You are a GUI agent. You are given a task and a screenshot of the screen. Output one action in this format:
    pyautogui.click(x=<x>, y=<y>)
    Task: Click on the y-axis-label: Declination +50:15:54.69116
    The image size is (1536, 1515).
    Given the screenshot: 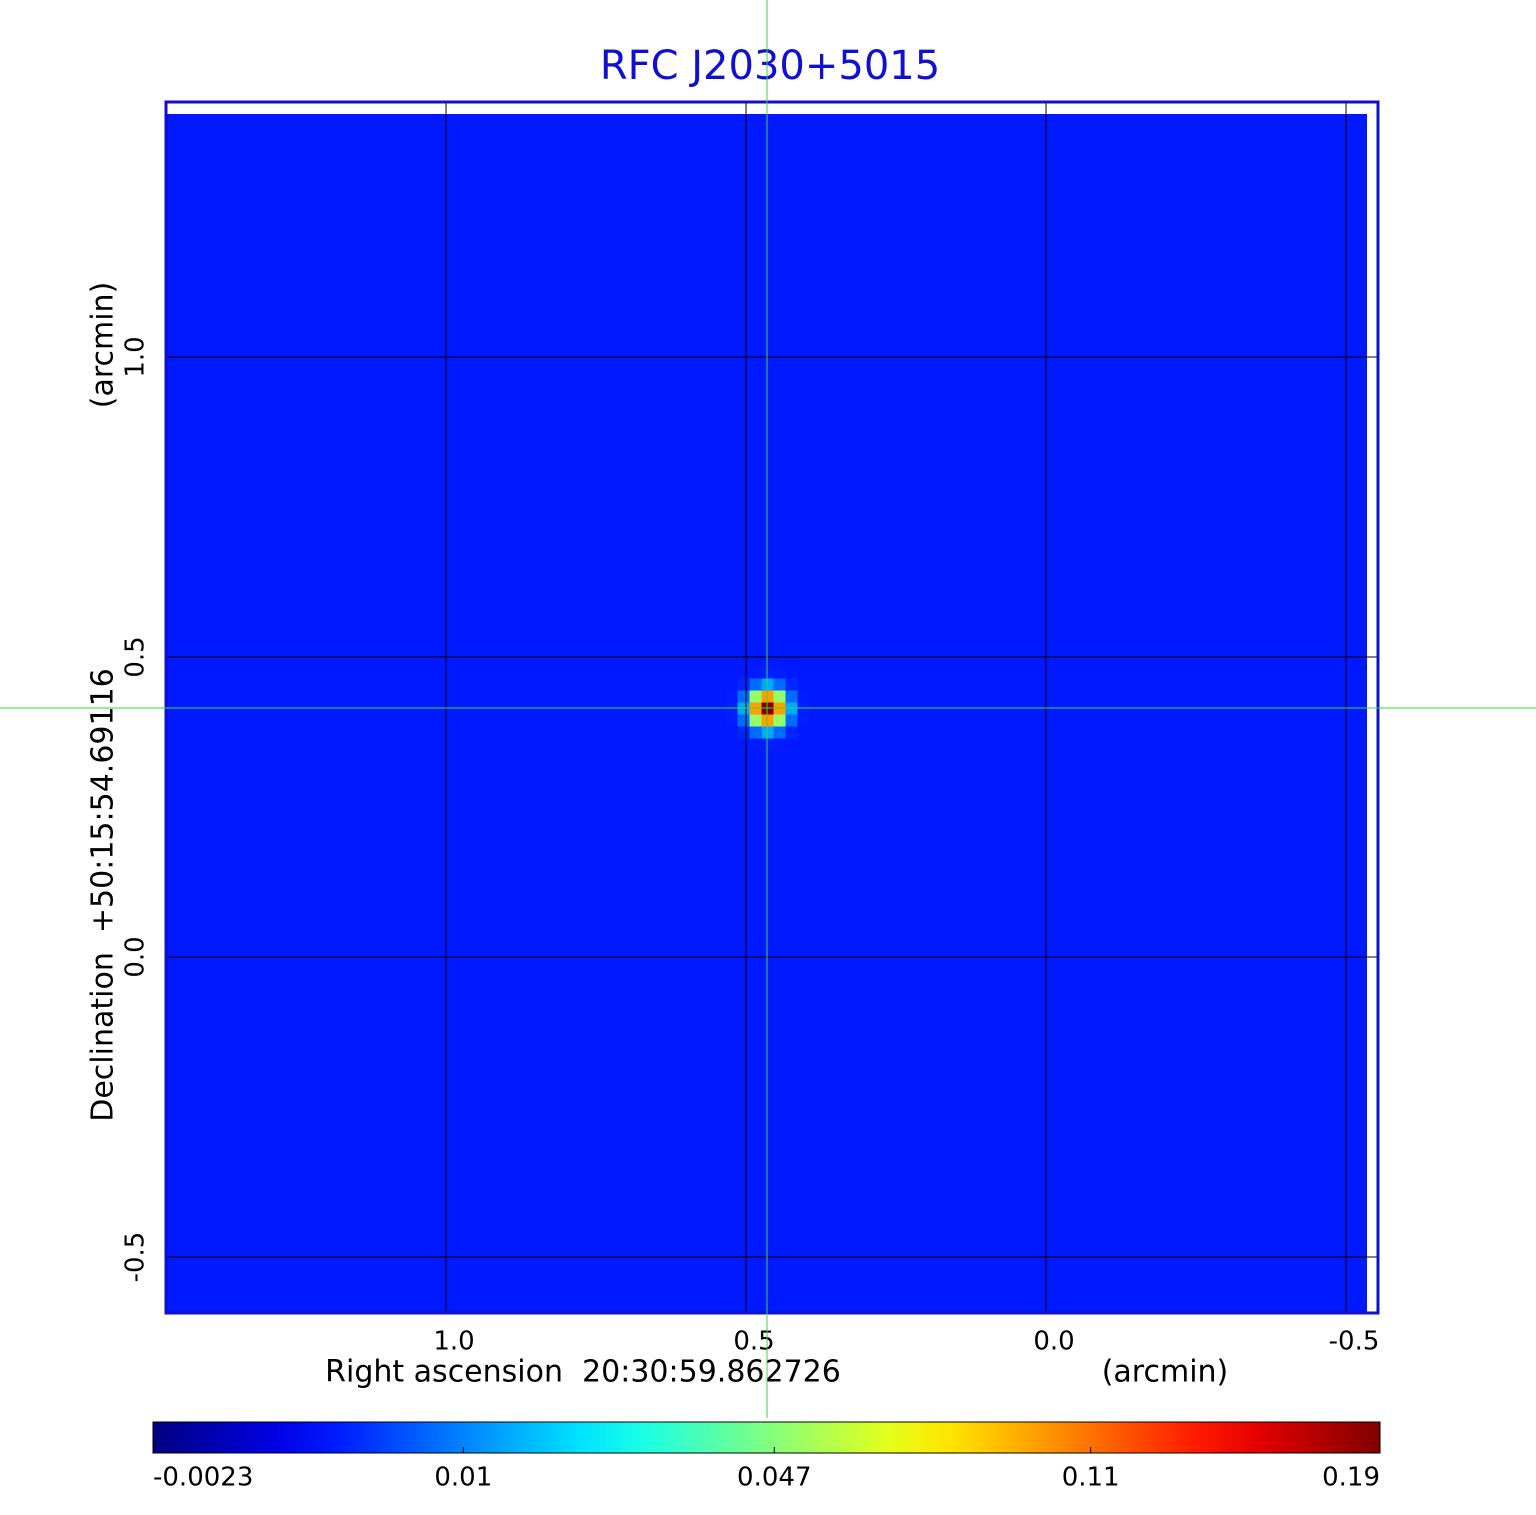 What is the action you would take?
    pyautogui.click(x=103, y=895)
    